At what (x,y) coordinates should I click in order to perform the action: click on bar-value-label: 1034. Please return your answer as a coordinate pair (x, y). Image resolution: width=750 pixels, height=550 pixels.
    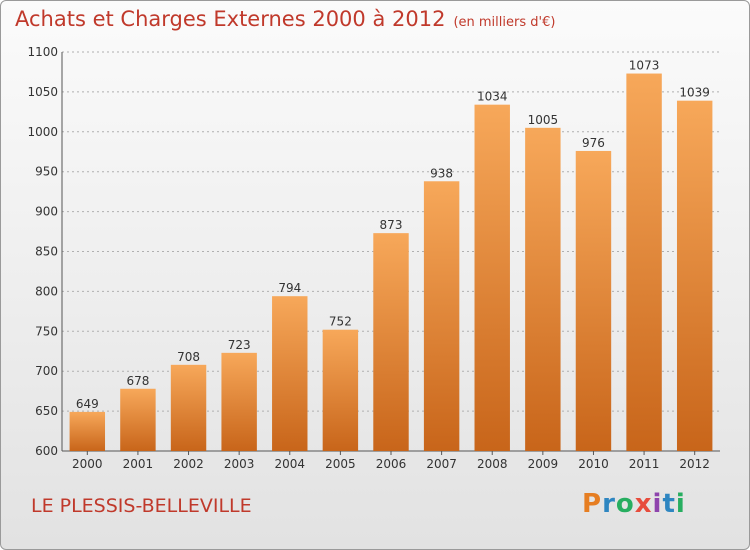
    Looking at the image, I should click on (492, 97).